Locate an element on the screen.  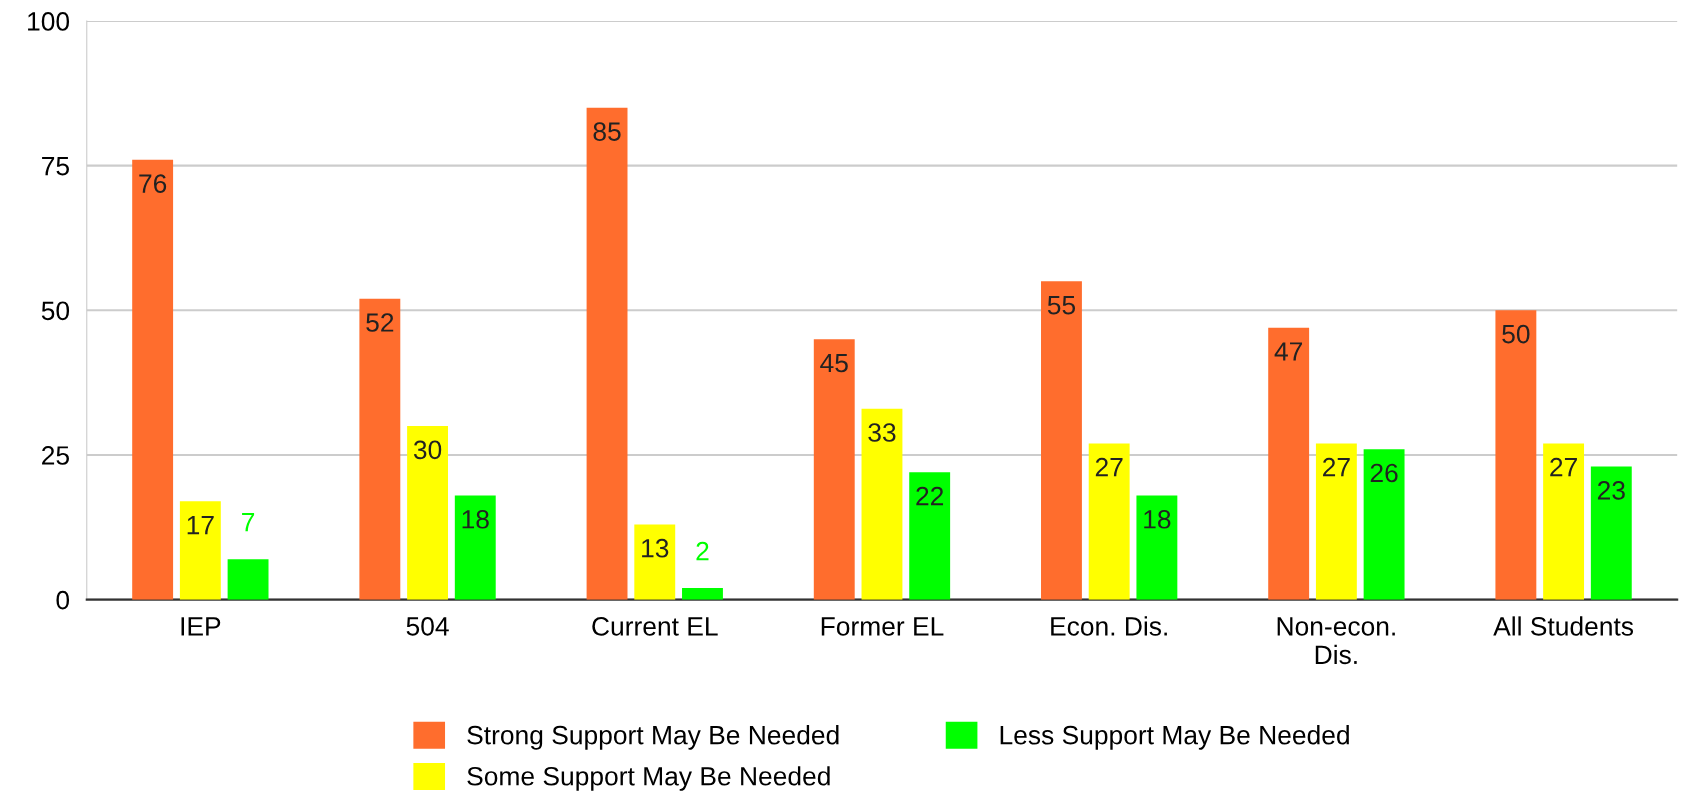
data-label: 45 is located at coordinates (834, 363).